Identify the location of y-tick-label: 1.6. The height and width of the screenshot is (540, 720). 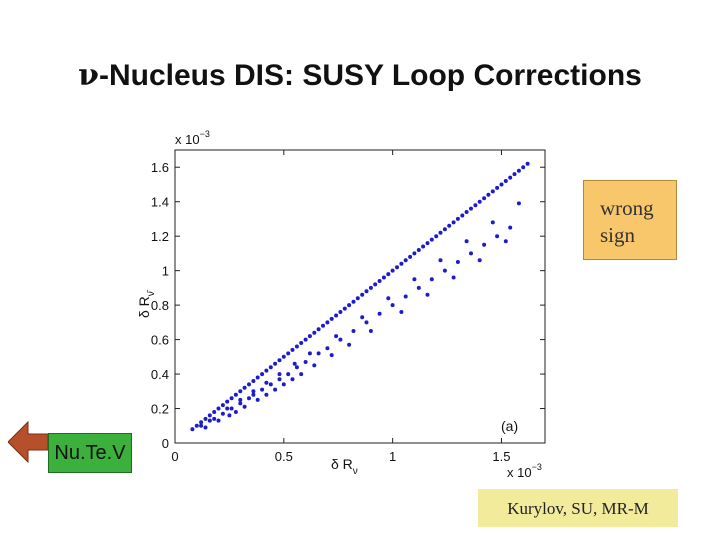
(160, 167).